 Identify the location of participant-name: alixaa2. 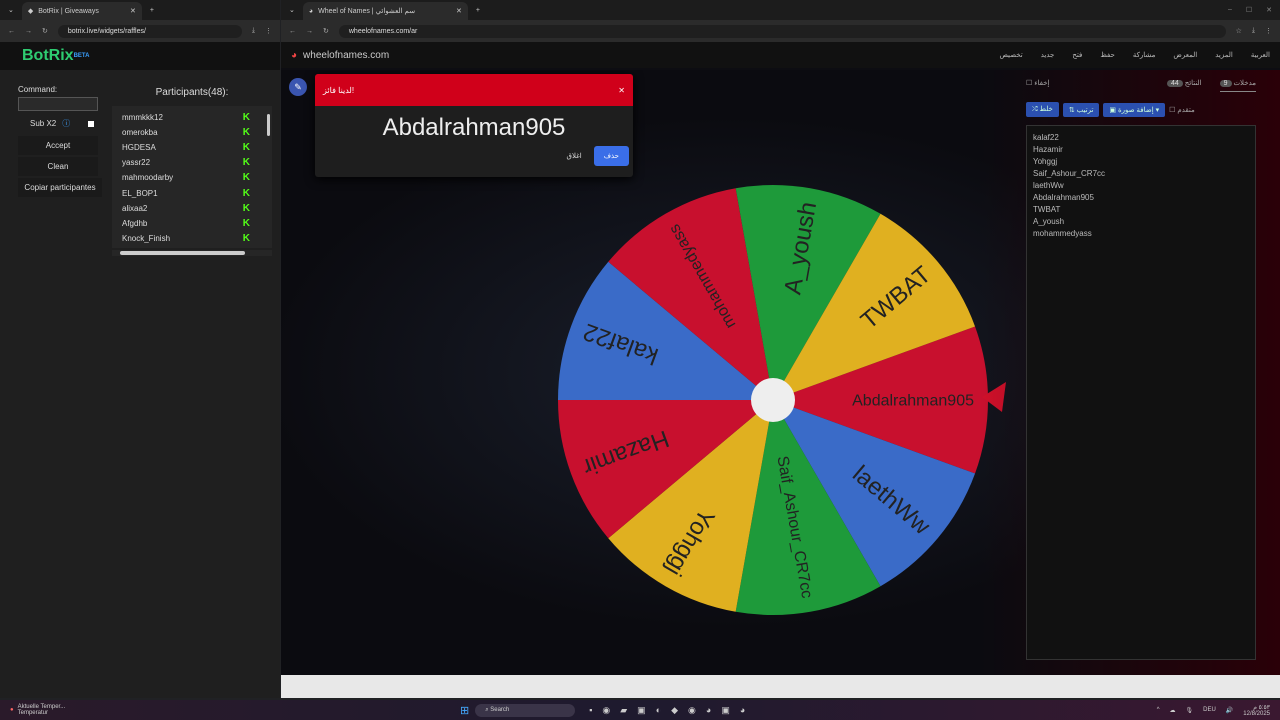
(135, 208).